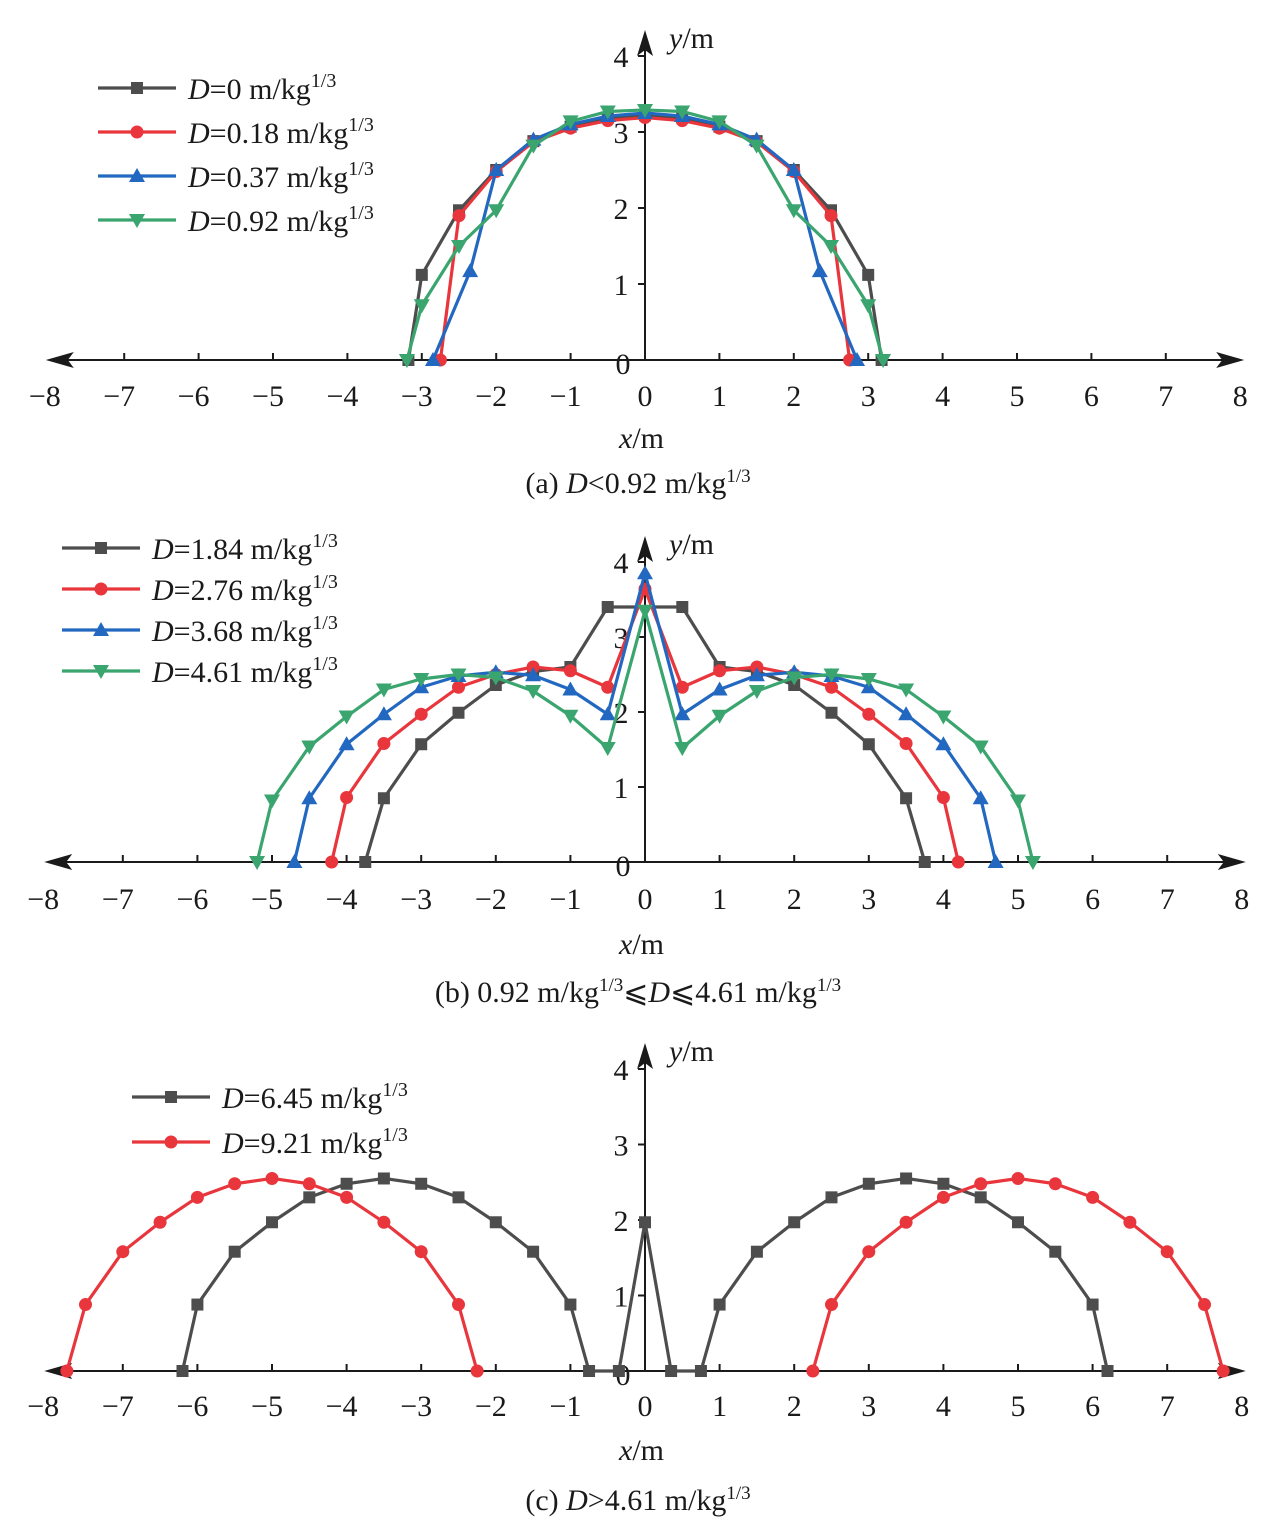 The image size is (1276, 1526). What do you see at coordinates (236, 132) in the screenshot?
I see `legend-item: D=0.18 m/kg1/3` at bounding box center [236, 132].